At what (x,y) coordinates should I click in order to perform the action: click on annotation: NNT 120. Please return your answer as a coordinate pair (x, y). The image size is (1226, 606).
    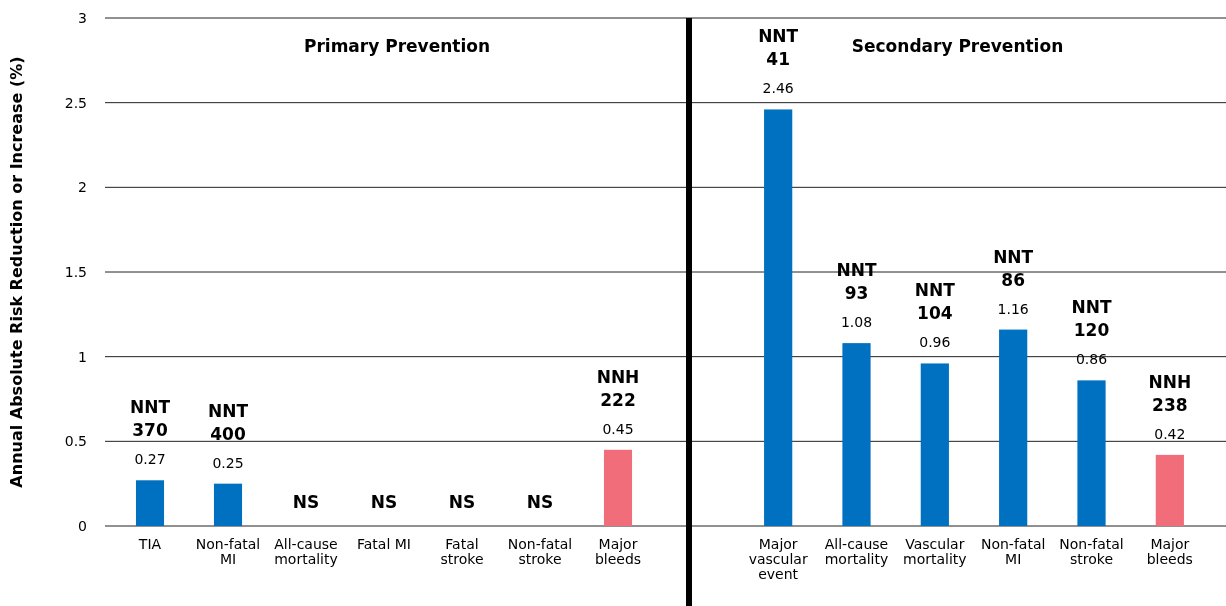
    Looking at the image, I should click on (1091, 319).